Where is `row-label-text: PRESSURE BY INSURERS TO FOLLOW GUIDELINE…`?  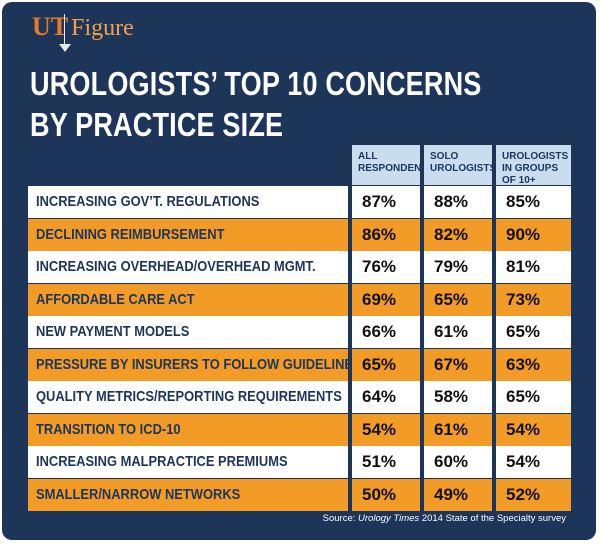
row-label-text: PRESSURE BY INSURERS TO FOLLOW GUIDELINE… is located at coordinates (199, 364).